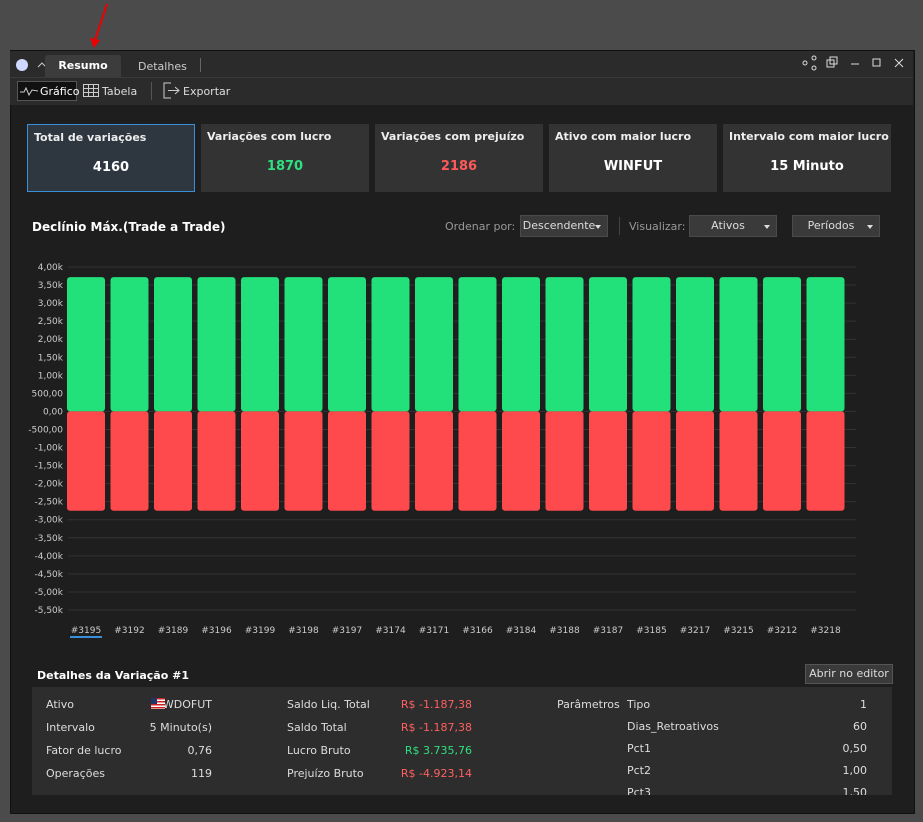 Image resolution: width=923 pixels, height=822 pixels. What do you see at coordinates (129, 631) in the screenshot?
I see `x-tick-label: #3192` at bounding box center [129, 631].